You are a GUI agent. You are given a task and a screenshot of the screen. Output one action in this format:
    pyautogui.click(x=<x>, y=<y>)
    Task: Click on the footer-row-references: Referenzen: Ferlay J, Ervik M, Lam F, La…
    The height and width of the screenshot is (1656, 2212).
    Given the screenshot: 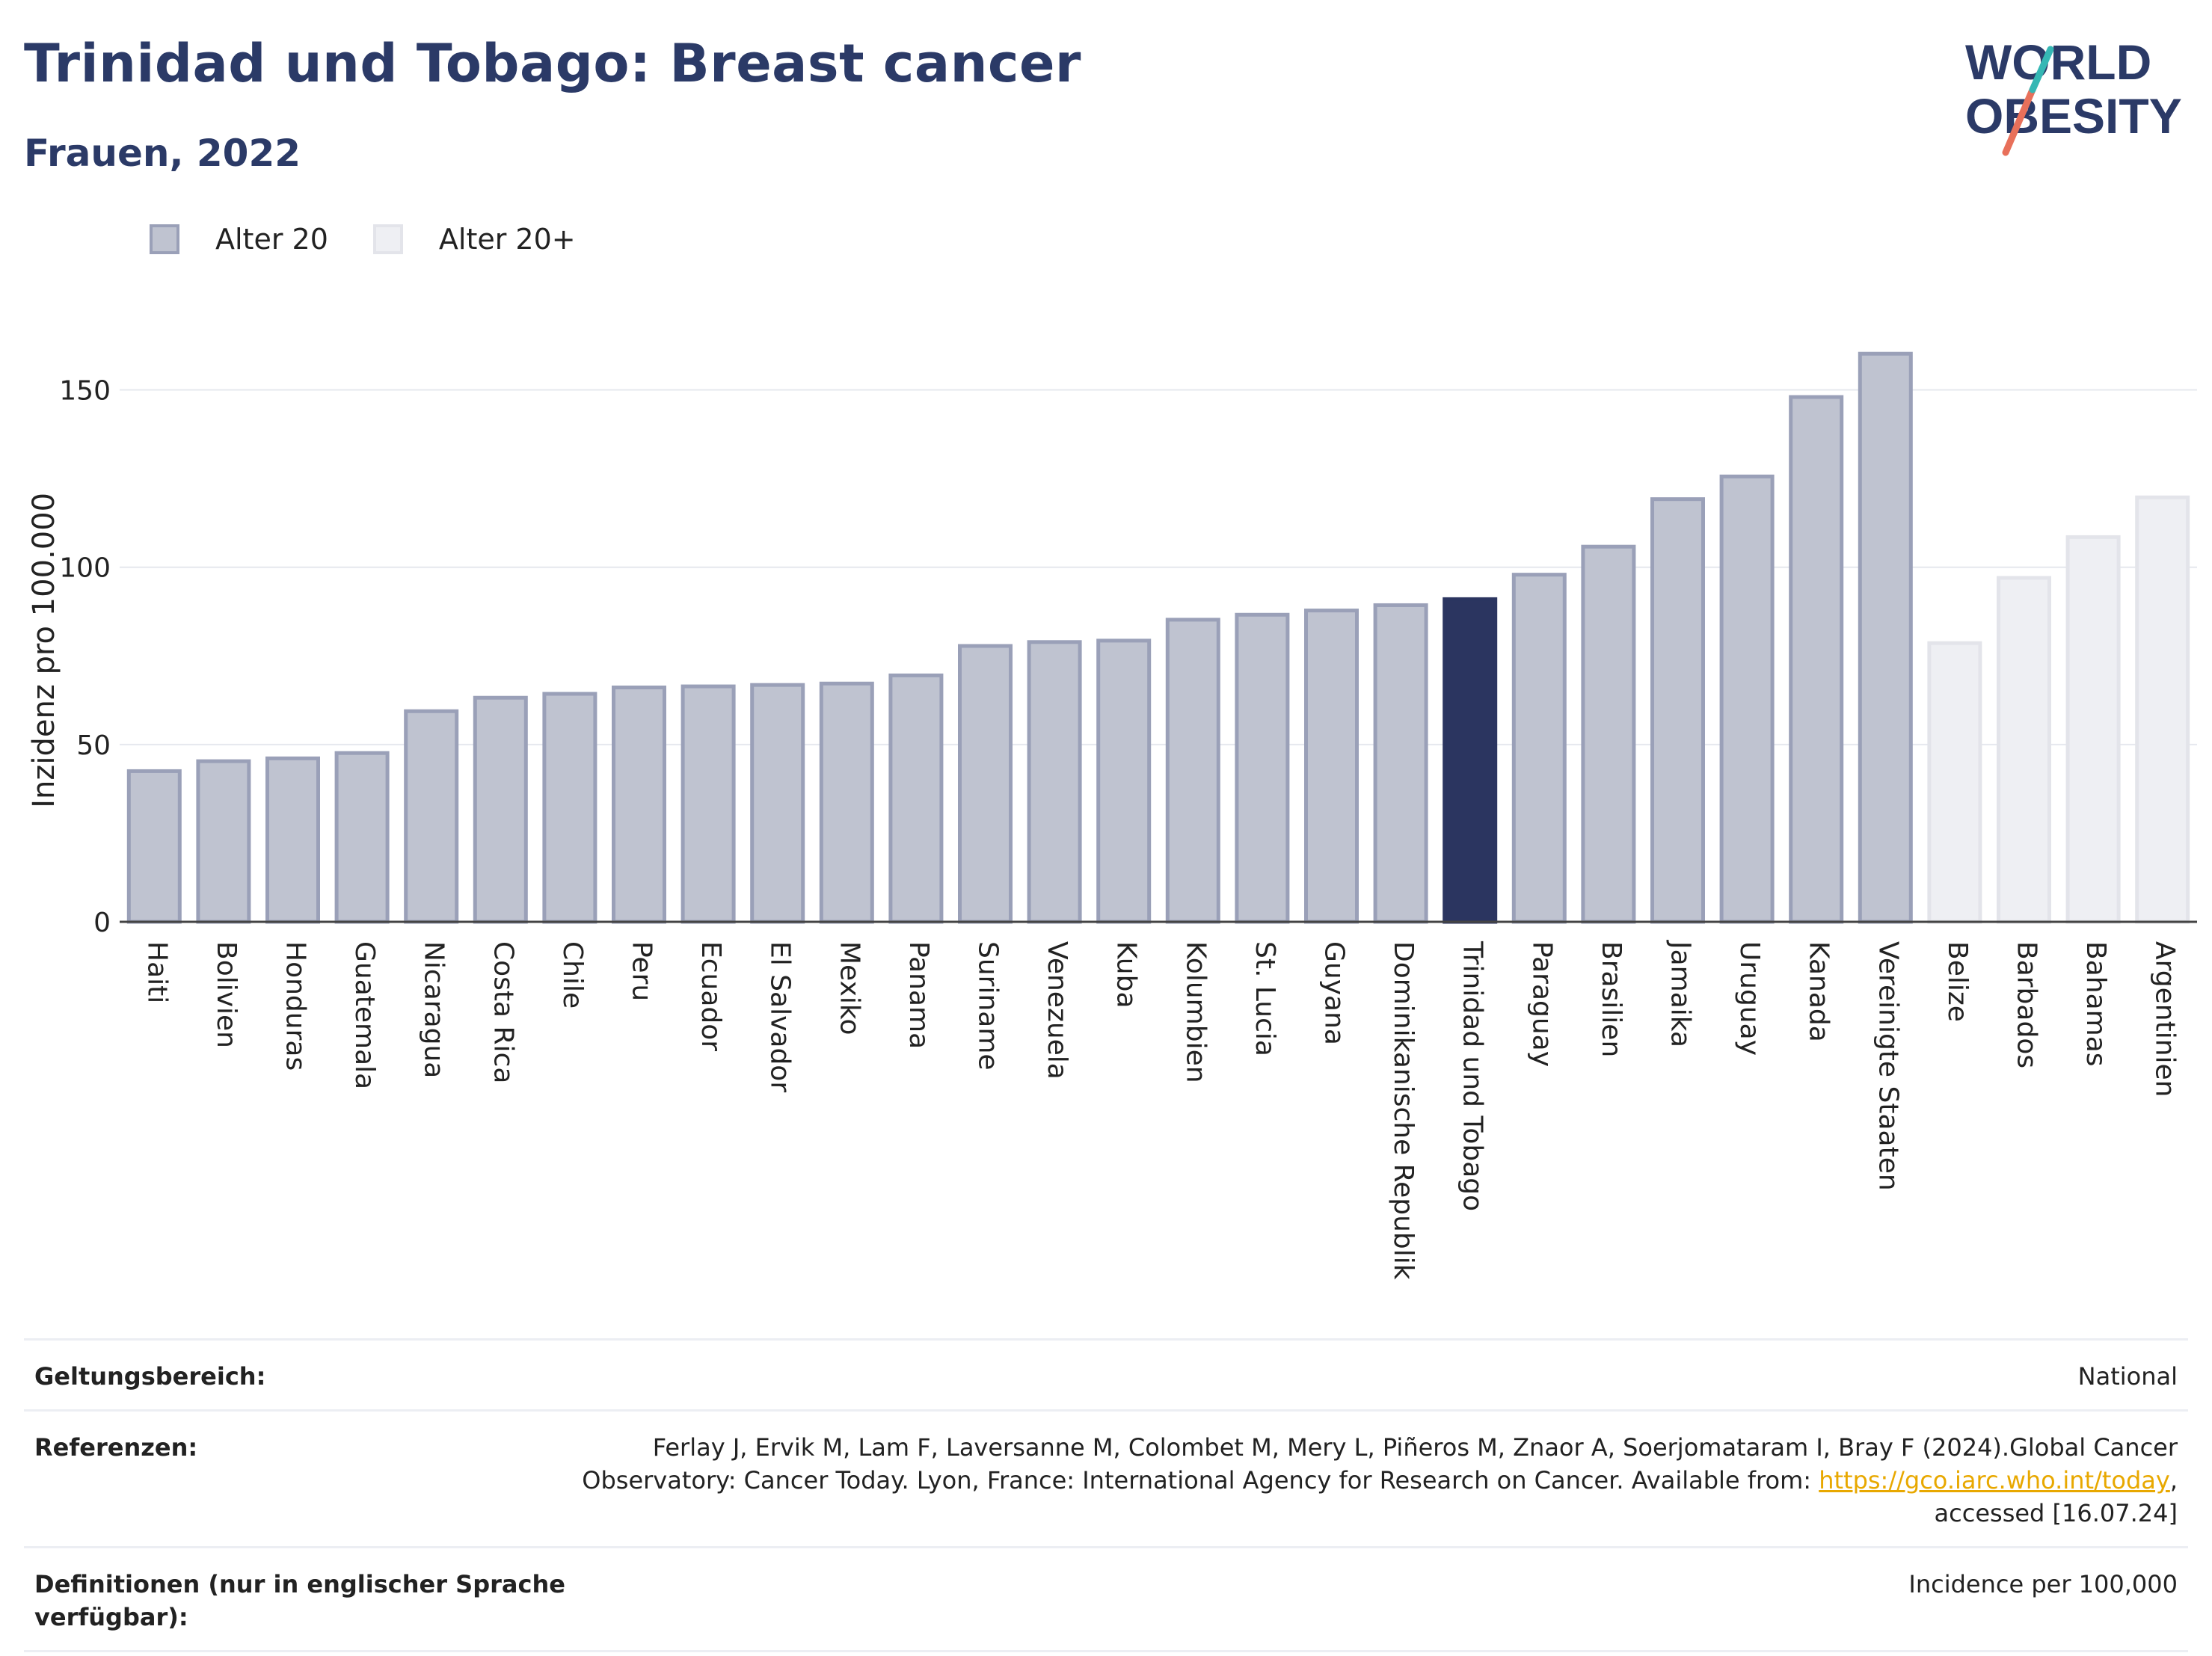 What is the action you would take?
    pyautogui.click(x=1106, y=1477)
    